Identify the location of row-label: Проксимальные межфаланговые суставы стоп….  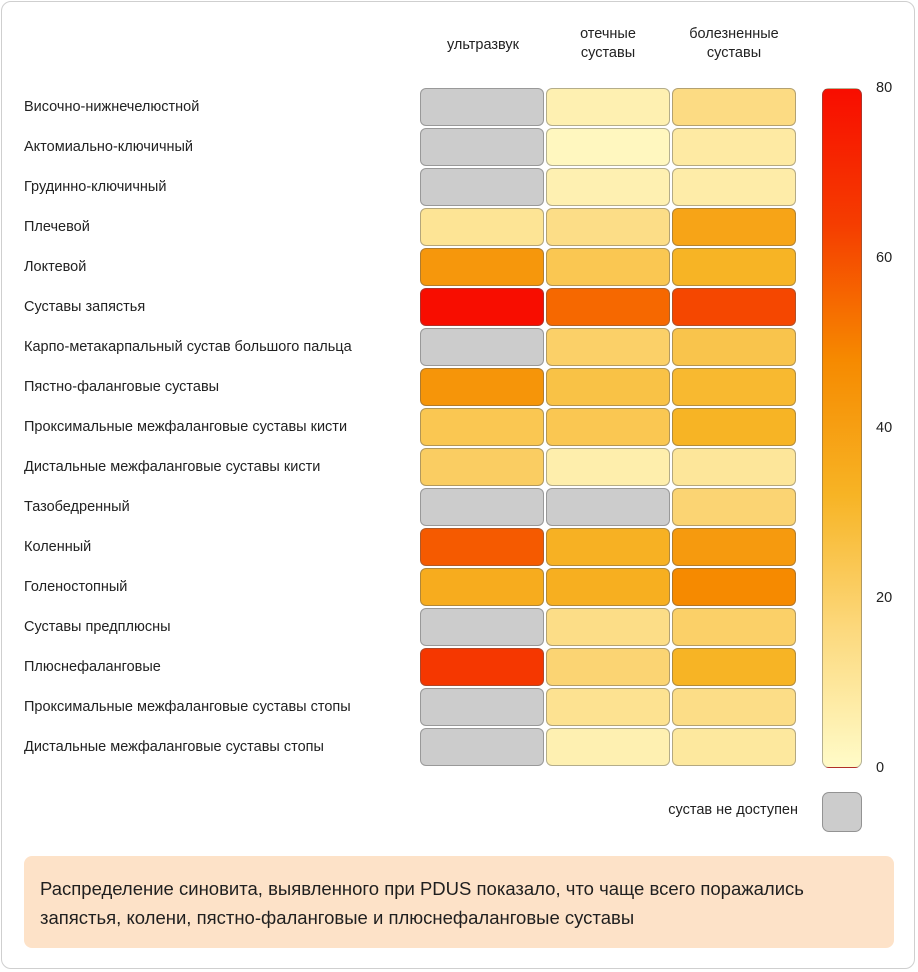
(187, 707).